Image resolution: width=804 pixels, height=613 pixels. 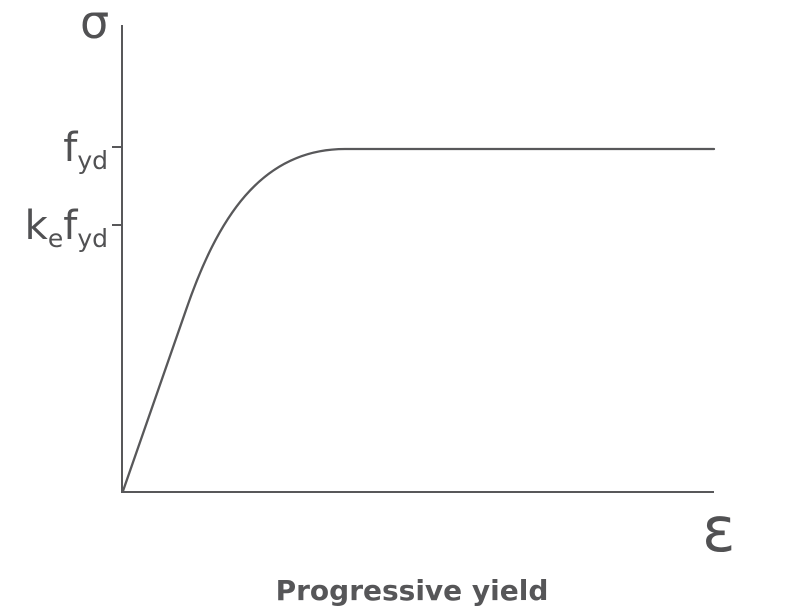 I want to click on fyd-base: f, so click(x=70, y=148).